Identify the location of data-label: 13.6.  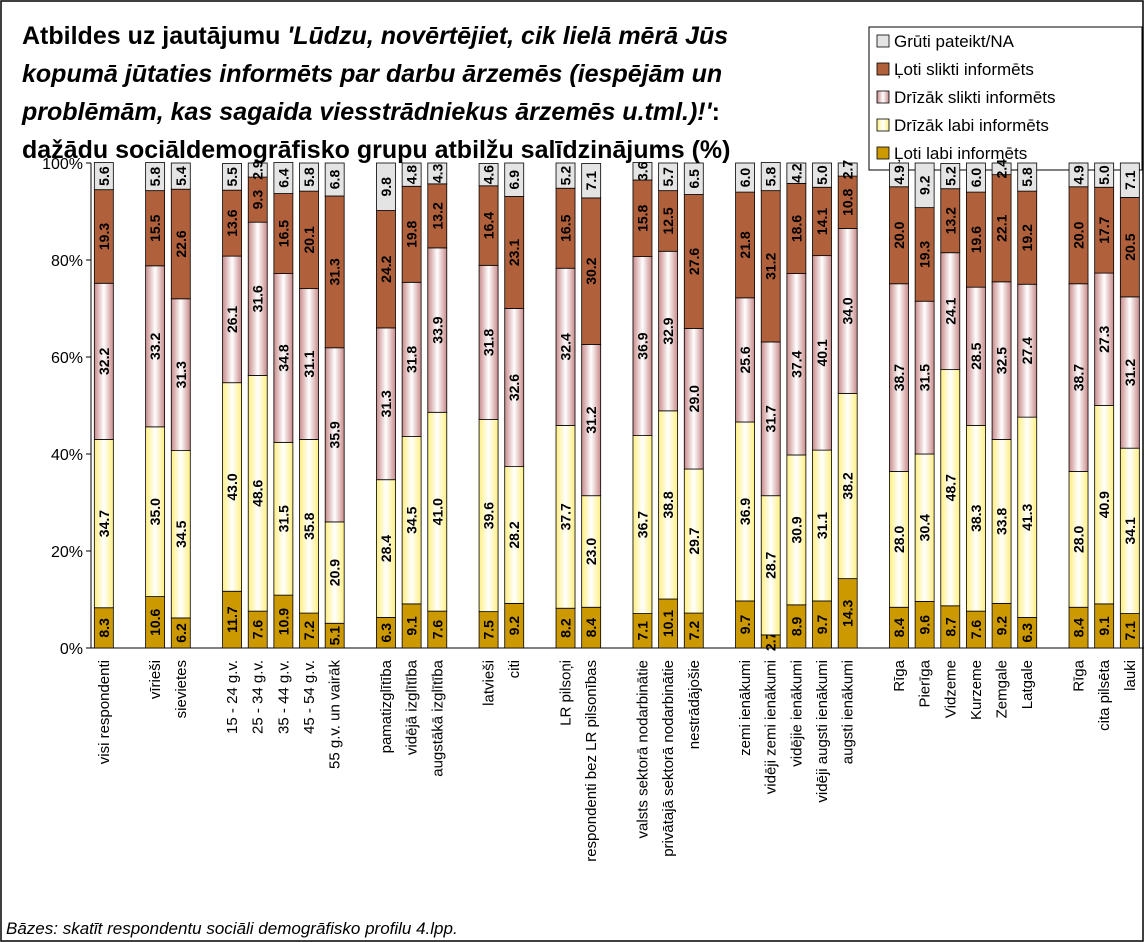
(232, 222).